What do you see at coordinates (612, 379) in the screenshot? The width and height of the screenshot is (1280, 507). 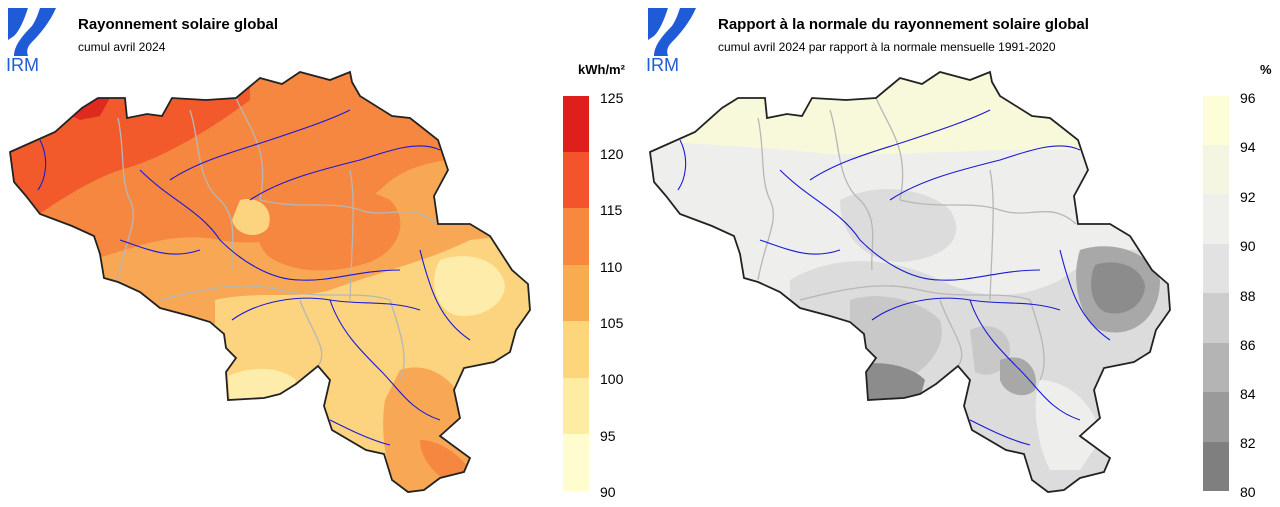 I see `legend-tick: 100` at bounding box center [612, 379].